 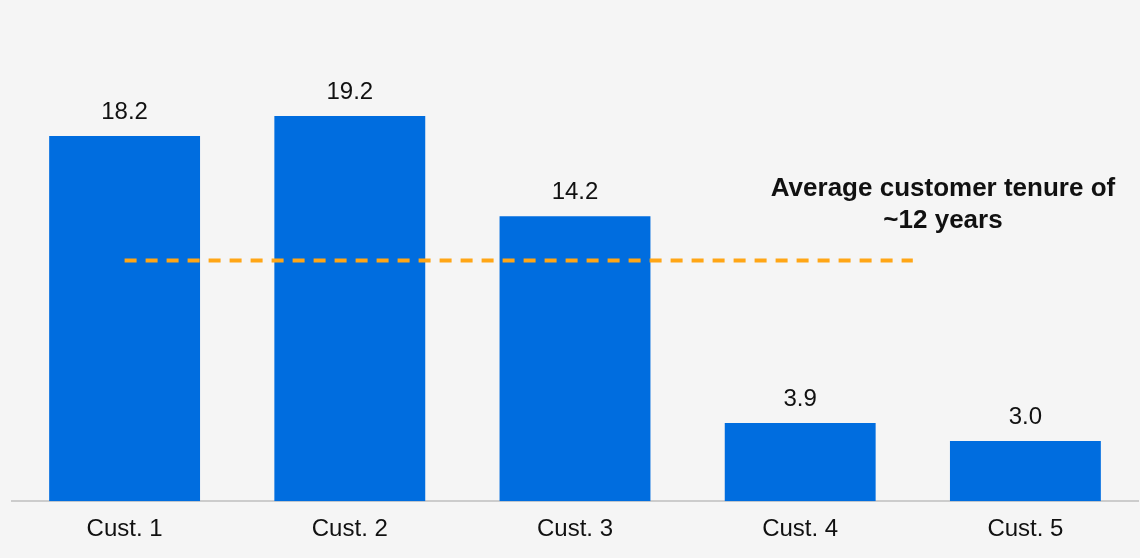 What do you see at coordinates (943, 203) in the screenshot?
I see `ref-line-label: Average customer tenure of ~12 years` at bounding box center [943, 203].